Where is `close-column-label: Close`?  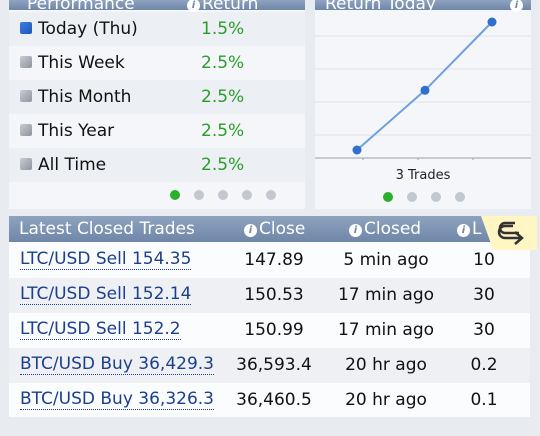 close-column-label: Close is located at coordinates (282, 229).